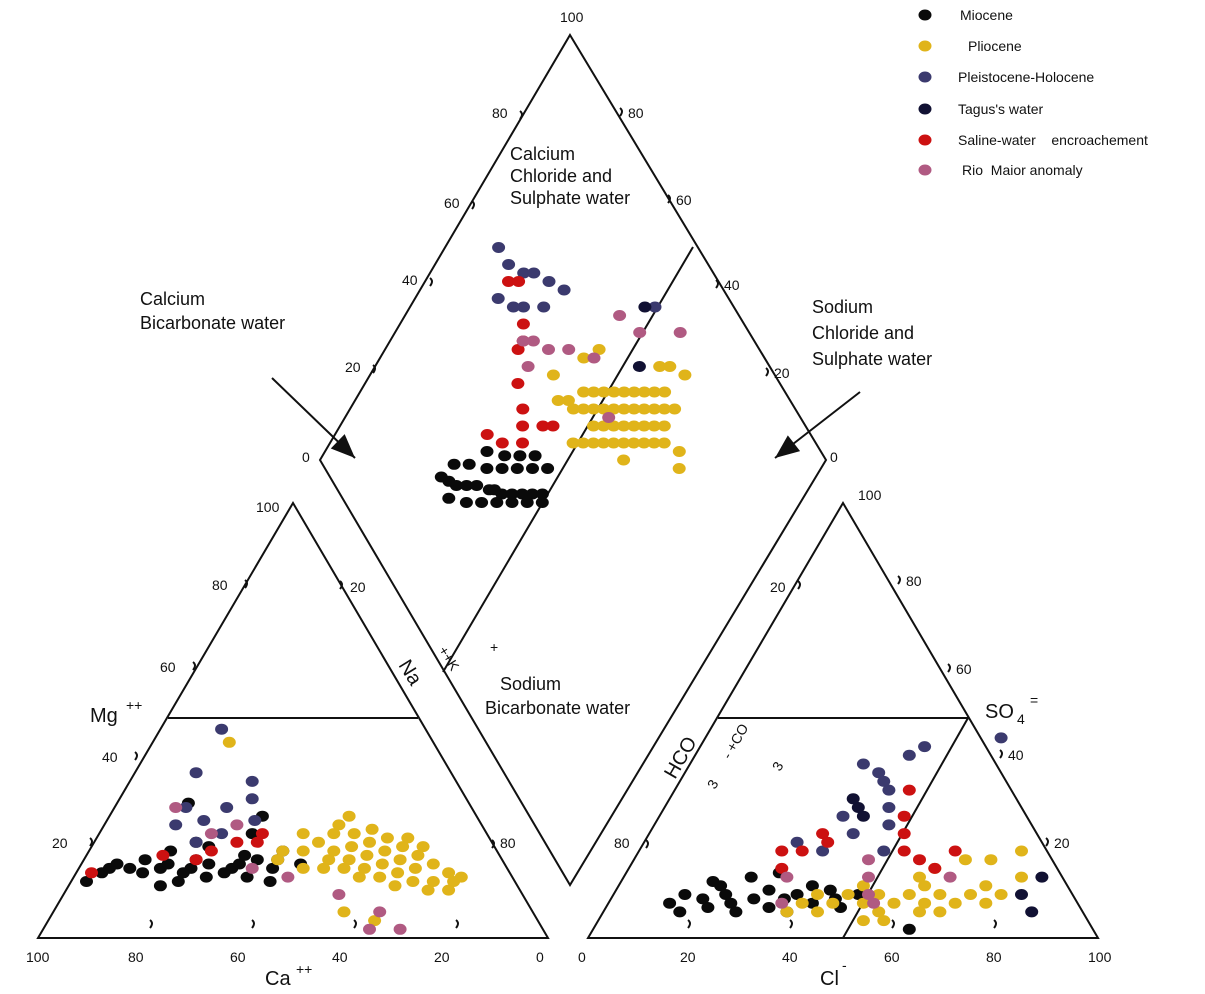 The height and width of the screenshot is (994, 1205). What do you see at coordinates (268, 507) in the screenshot?
I see `cation-left-tick-label: 100` at bounding box center [268, 507].